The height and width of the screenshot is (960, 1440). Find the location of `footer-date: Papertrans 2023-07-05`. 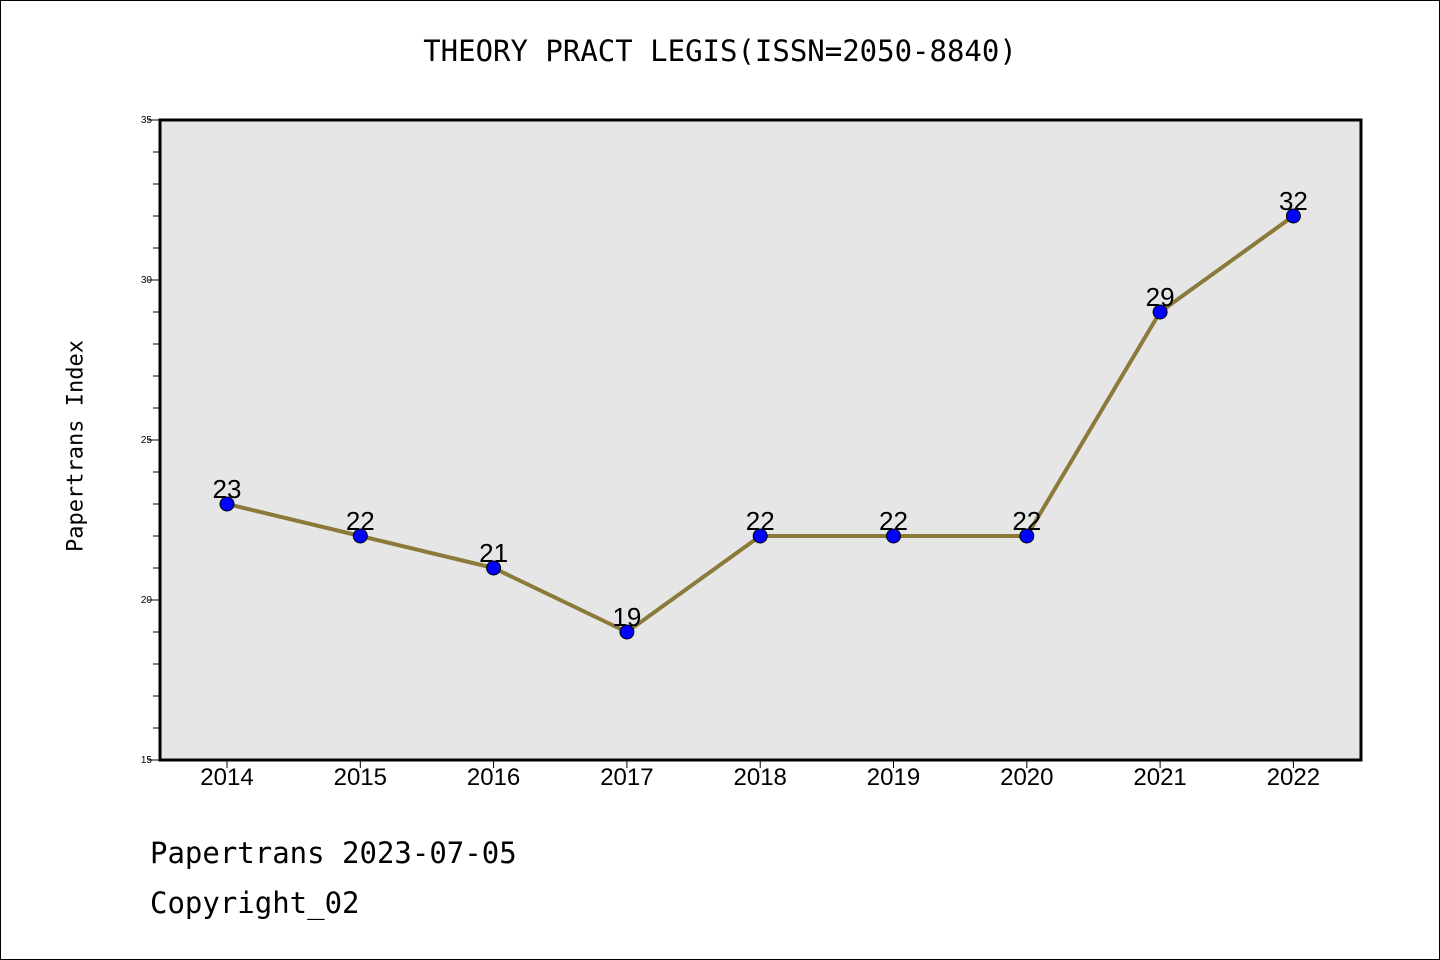

footer-date: Papertrans 2023-07-05 is located at coordinates (333, 853).